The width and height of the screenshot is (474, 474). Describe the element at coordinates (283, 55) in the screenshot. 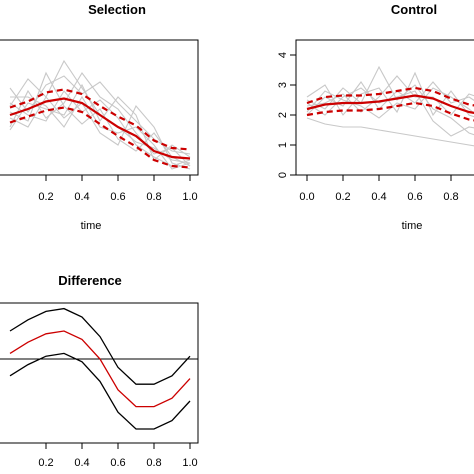

I see `y-tick-label-control-5: 4` at that location.